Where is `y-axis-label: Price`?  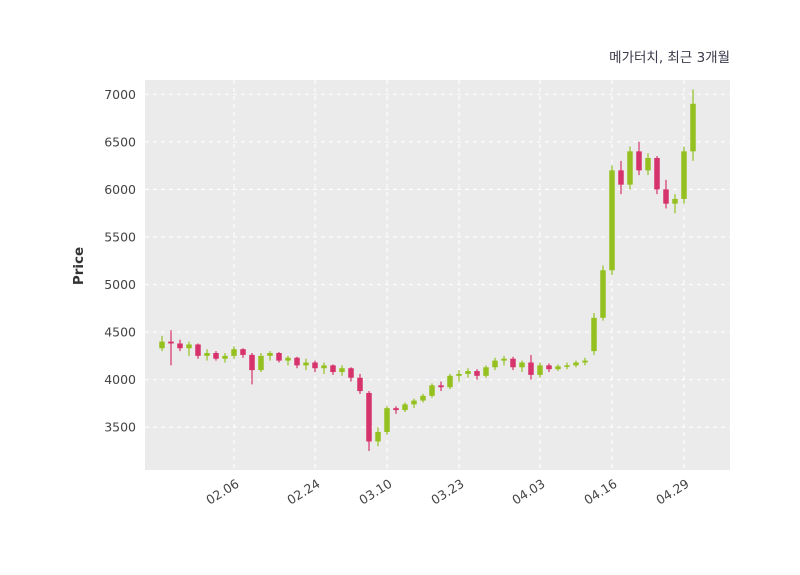 y-axis-label: Price is located at coordinates (79, 266).